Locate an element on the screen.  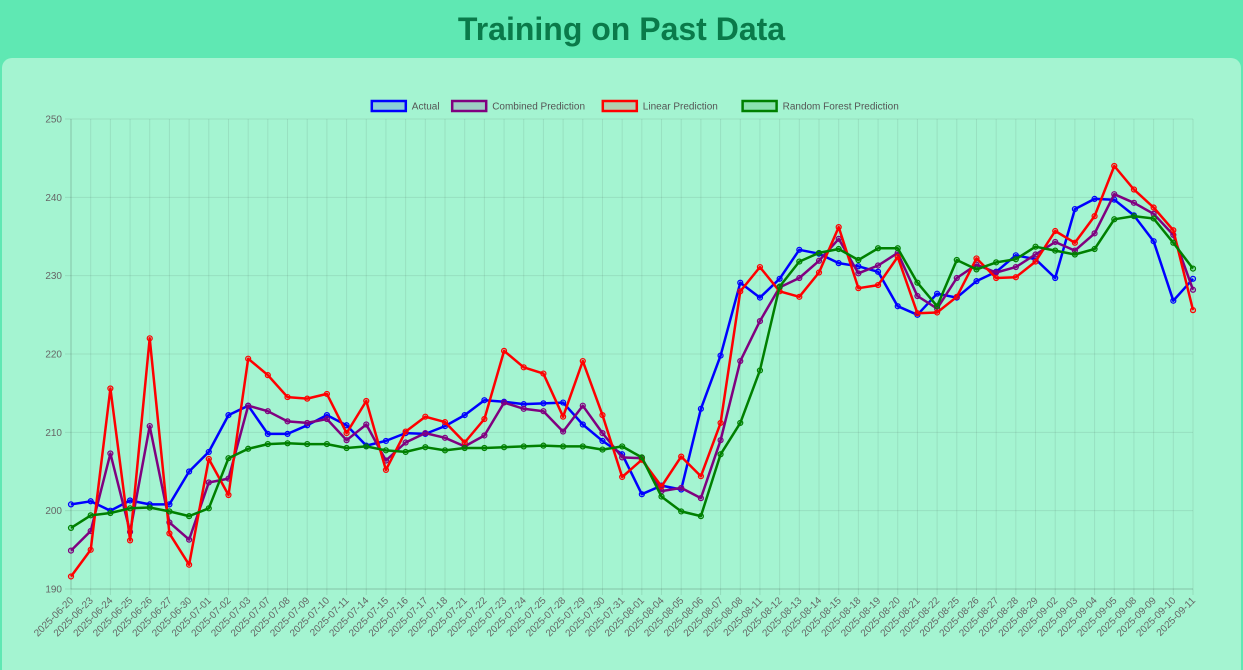
legend-item: Combined Prediction is located at coordinates (517, 106).